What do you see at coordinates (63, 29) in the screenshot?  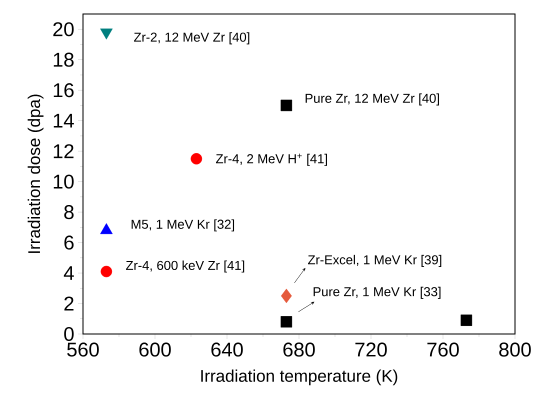 I see `y-tick-label: 20` at bounding box center [63, 29].